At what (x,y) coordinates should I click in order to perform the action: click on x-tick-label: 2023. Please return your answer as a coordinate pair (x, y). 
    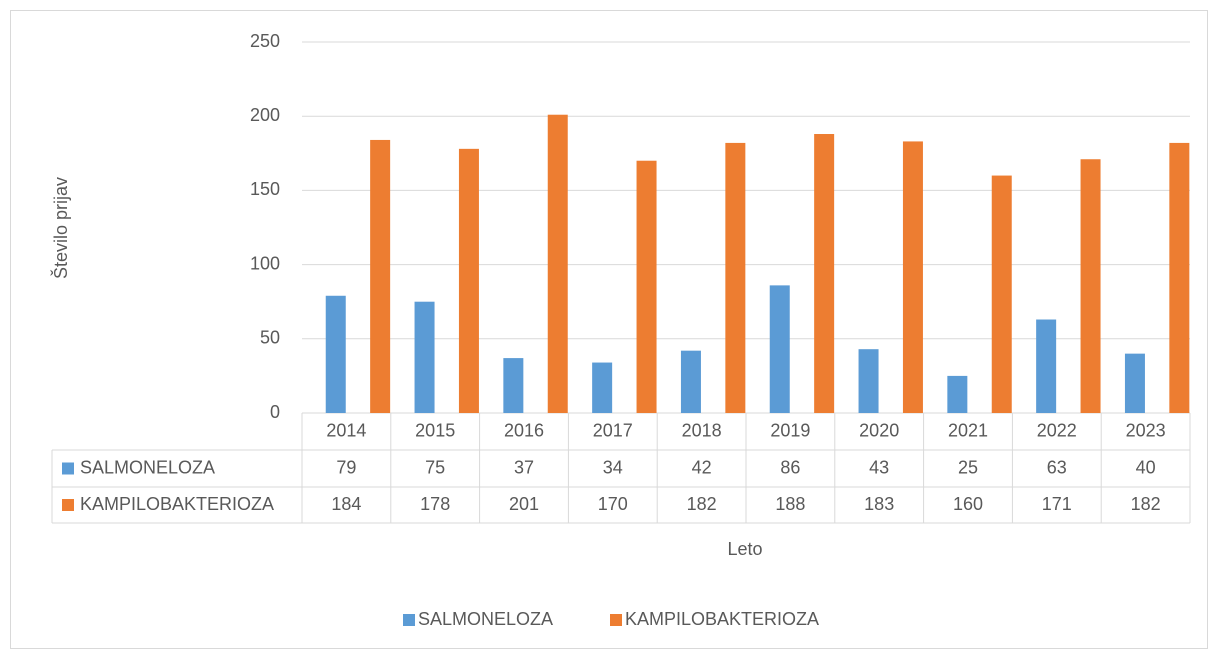
    Looking at the image, I should click on (1146, 430).